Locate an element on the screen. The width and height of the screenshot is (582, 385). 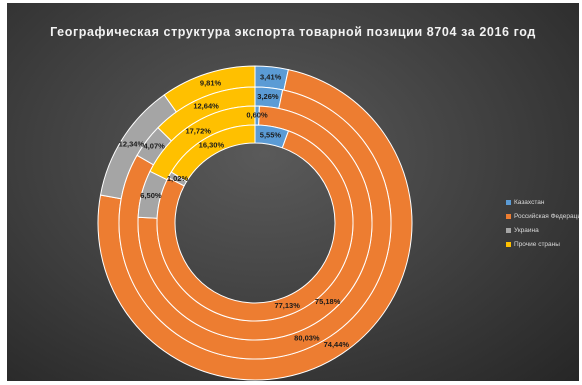
data-label-outer-kazakhstan: 3,41% is located at coordinates (271, 76).